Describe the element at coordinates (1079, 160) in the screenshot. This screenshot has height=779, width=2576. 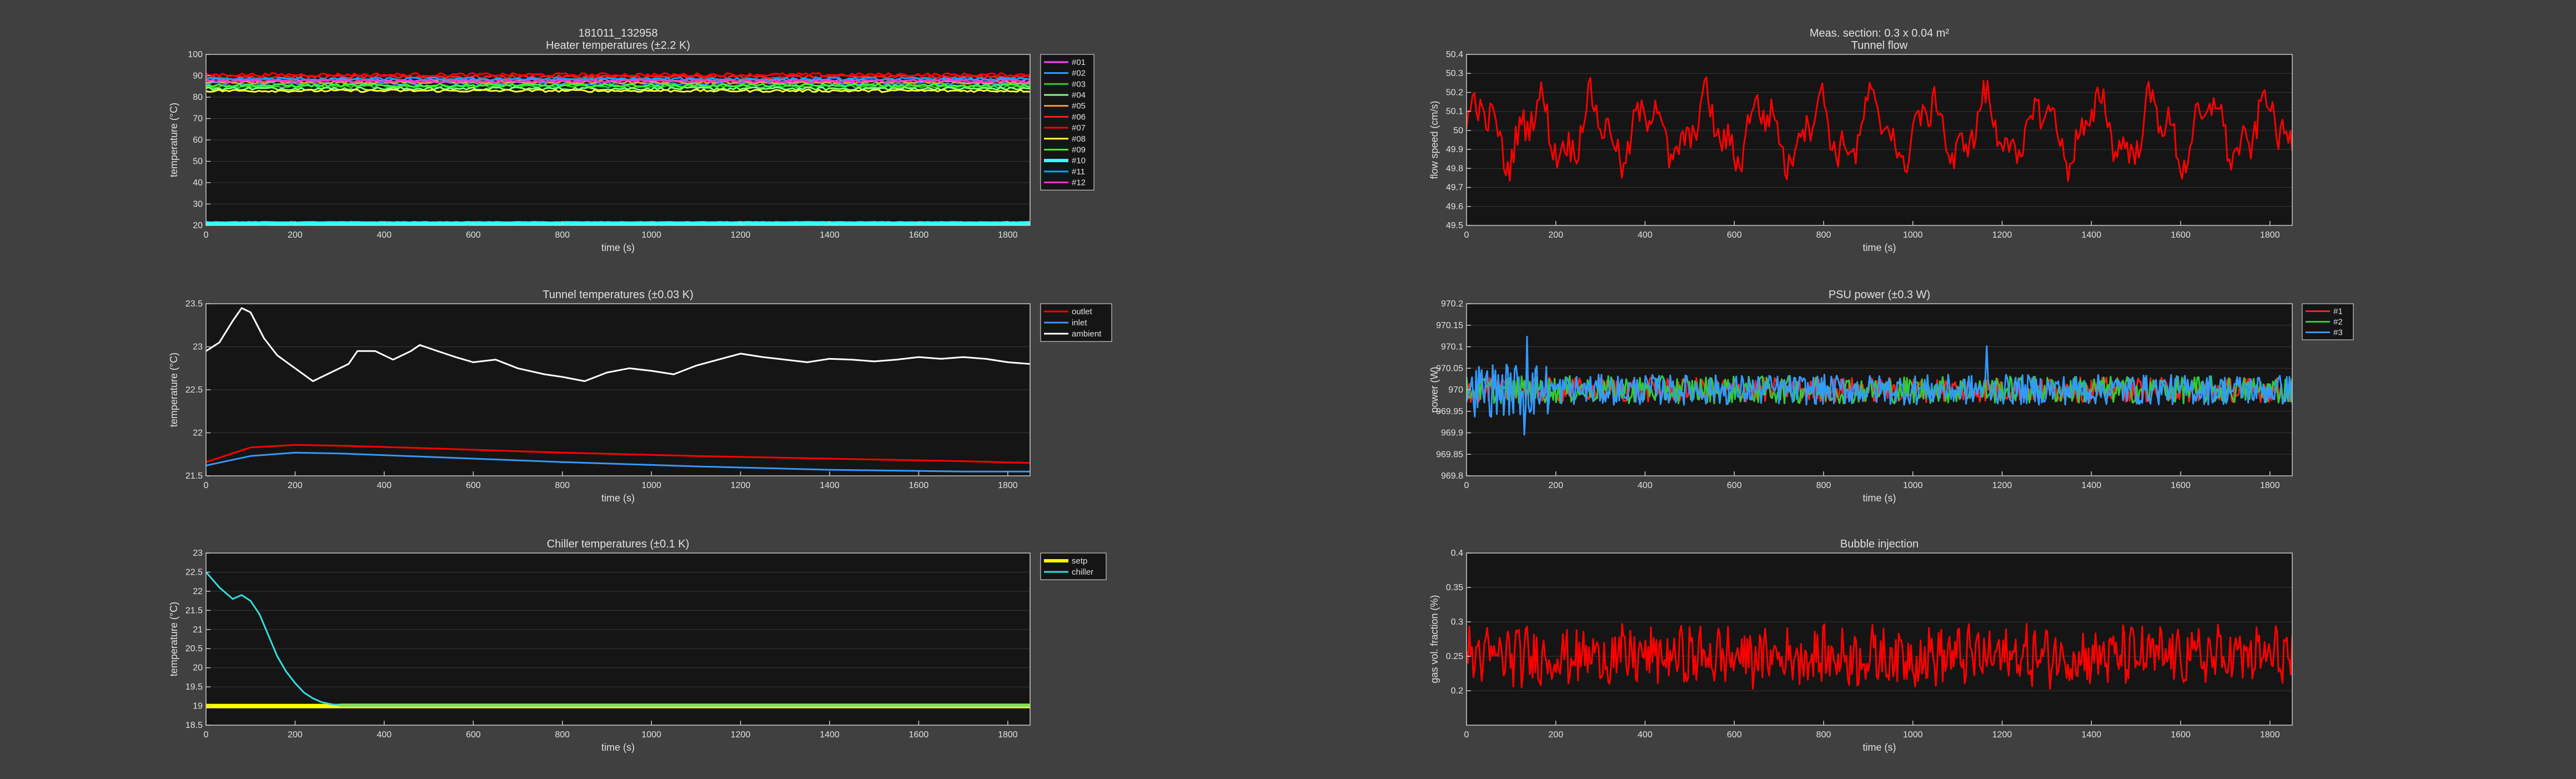
I see `legend-label: #10` at that location.